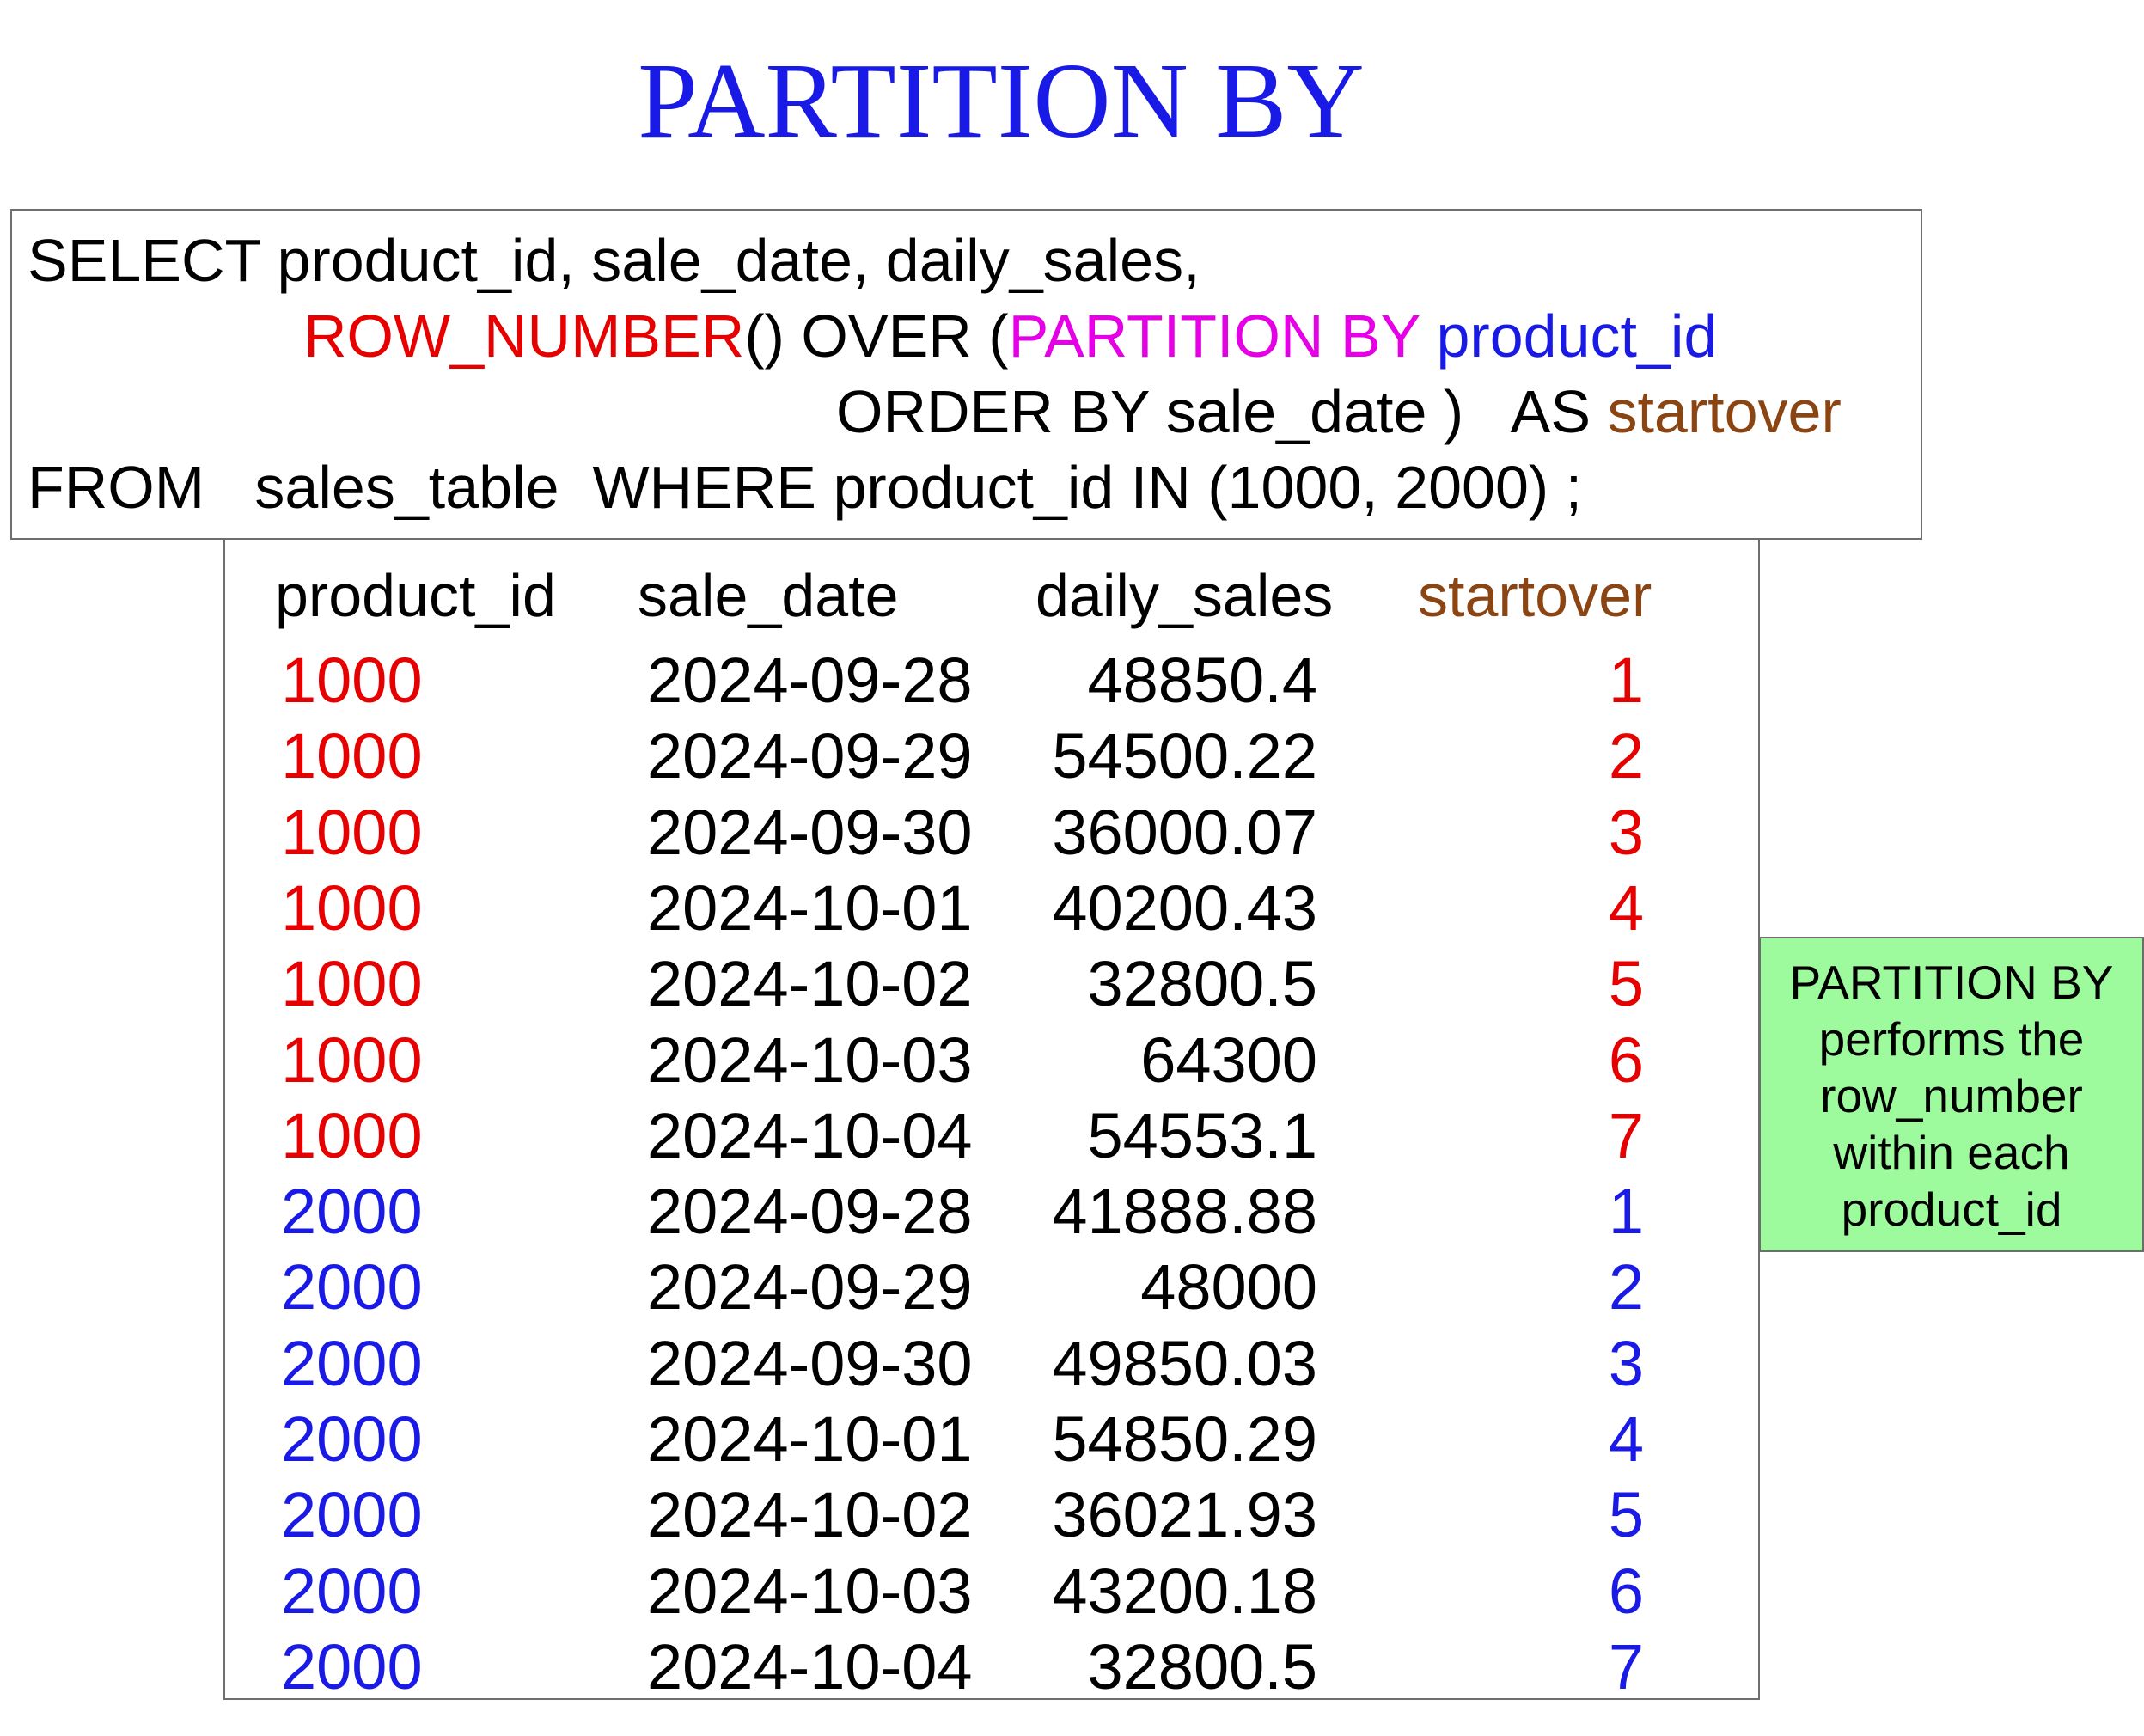 The image size is (2144, 1736). I want to click on sql-line-order-by: ORDER BY sale_date ) AS startover, so click(1339, 411).